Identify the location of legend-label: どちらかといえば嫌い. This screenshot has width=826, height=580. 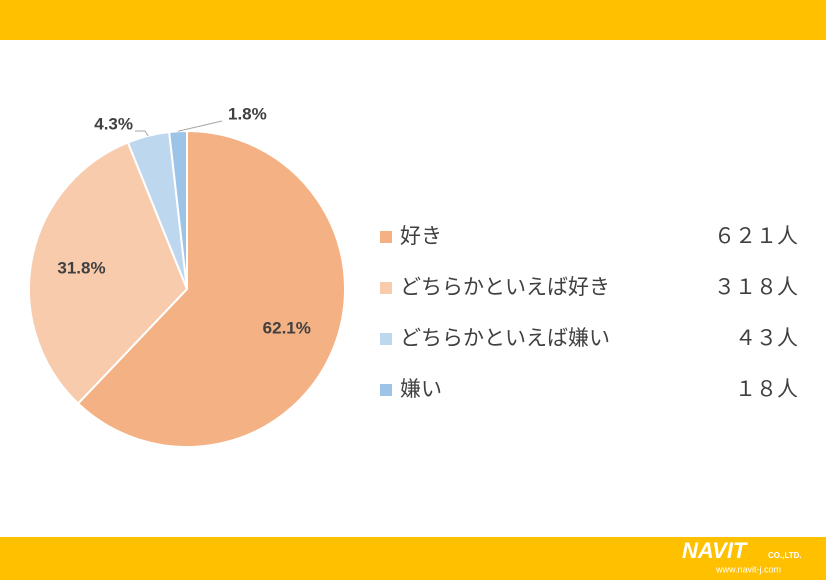
(505, 338).